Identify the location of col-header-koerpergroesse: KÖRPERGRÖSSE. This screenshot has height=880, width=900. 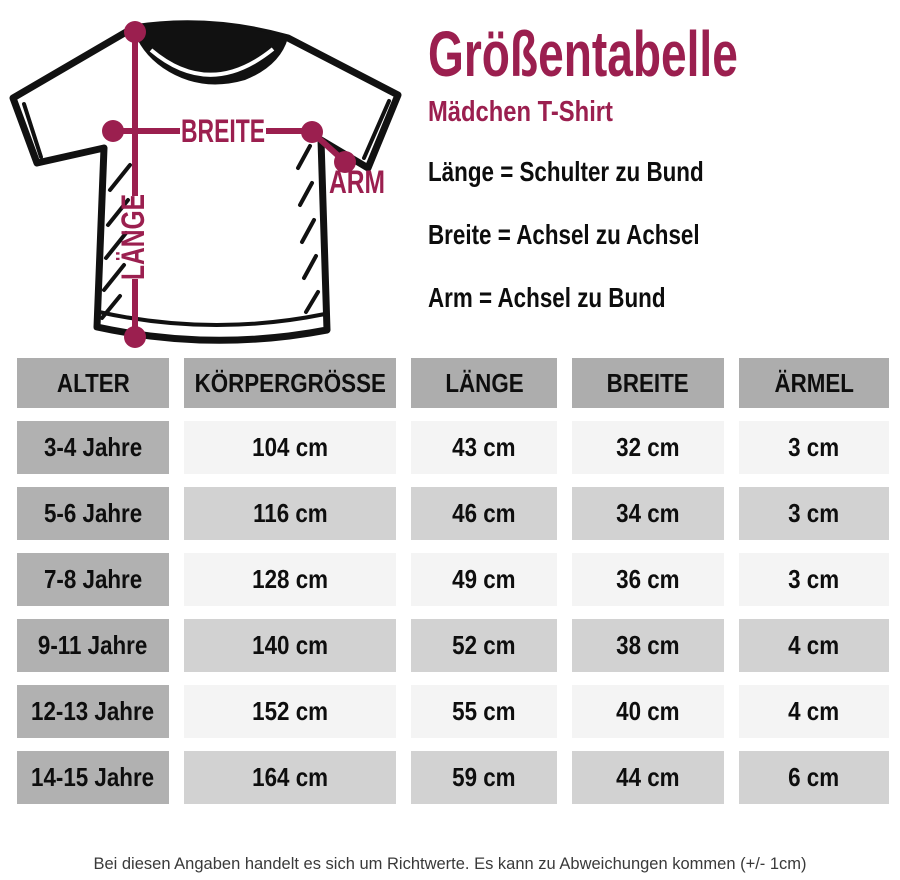
(290, 383).